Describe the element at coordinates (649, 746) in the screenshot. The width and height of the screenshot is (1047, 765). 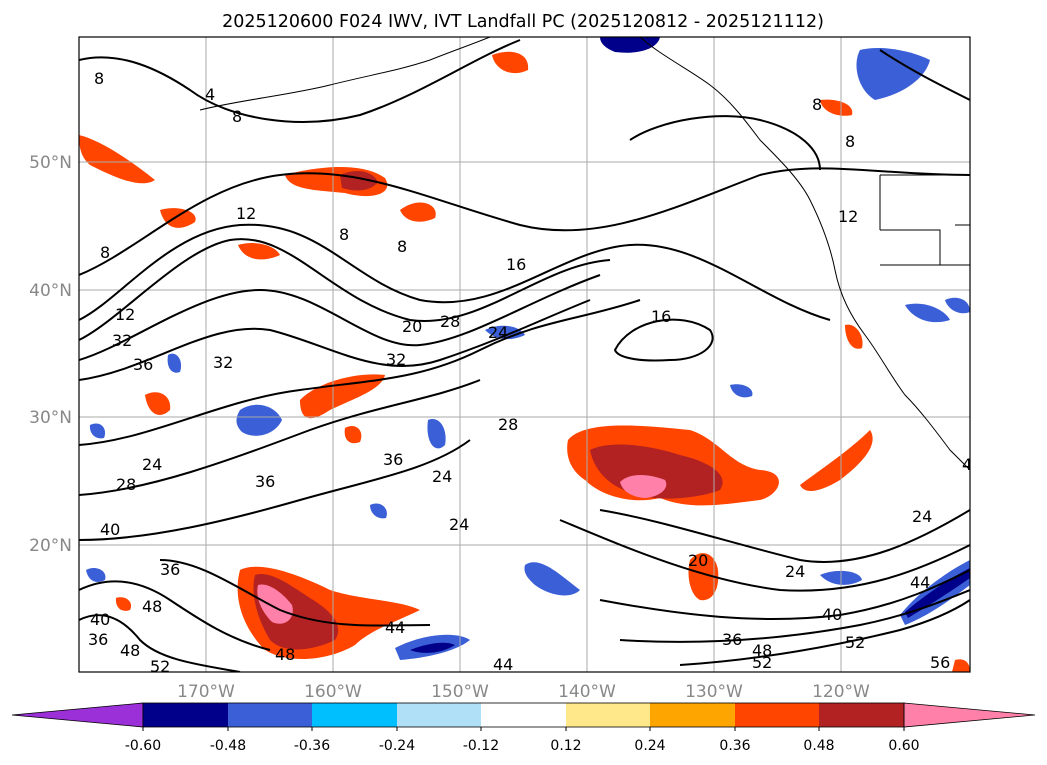
I see `colorbar-tick-label: 0.24` at that location.